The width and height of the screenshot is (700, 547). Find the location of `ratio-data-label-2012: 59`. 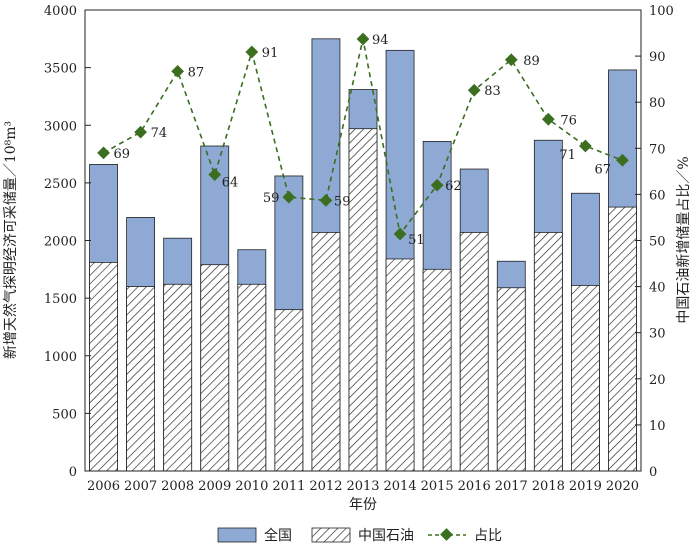

ratio-data-label-2012: 59 is located at coordinates (342, 201).